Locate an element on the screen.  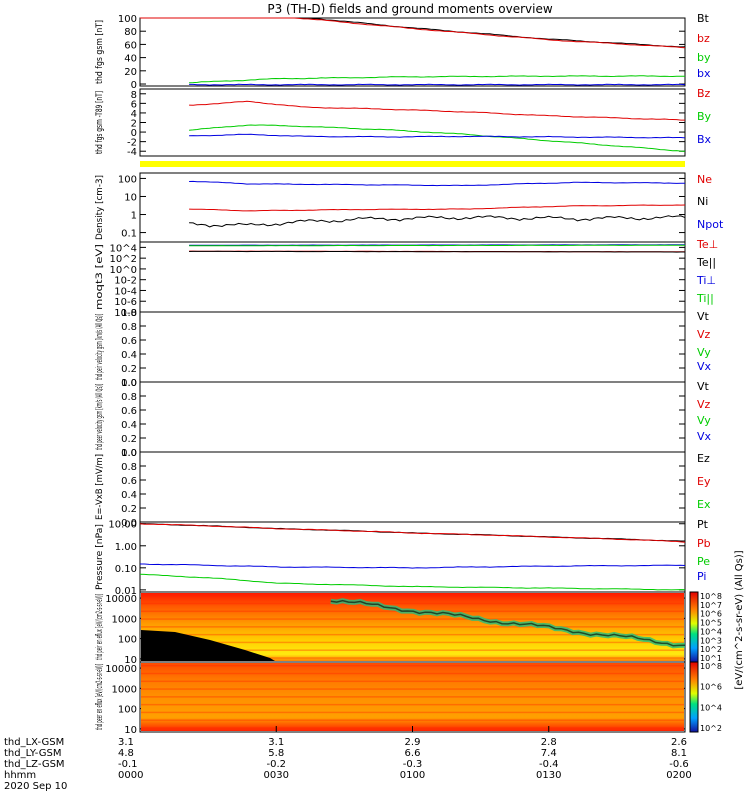
y-tick-label: 0.8 is located at coordinates (129, 327).